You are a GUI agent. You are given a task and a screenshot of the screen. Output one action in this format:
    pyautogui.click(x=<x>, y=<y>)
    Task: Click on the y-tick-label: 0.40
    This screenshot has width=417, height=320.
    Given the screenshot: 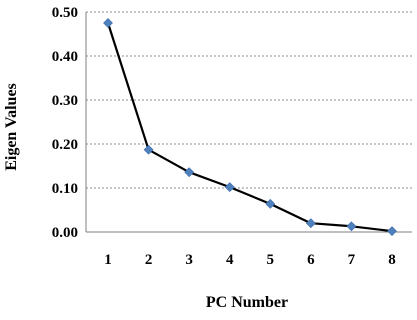 What is the action you would take?
    pyautogui.click(x=65, y=57)
    